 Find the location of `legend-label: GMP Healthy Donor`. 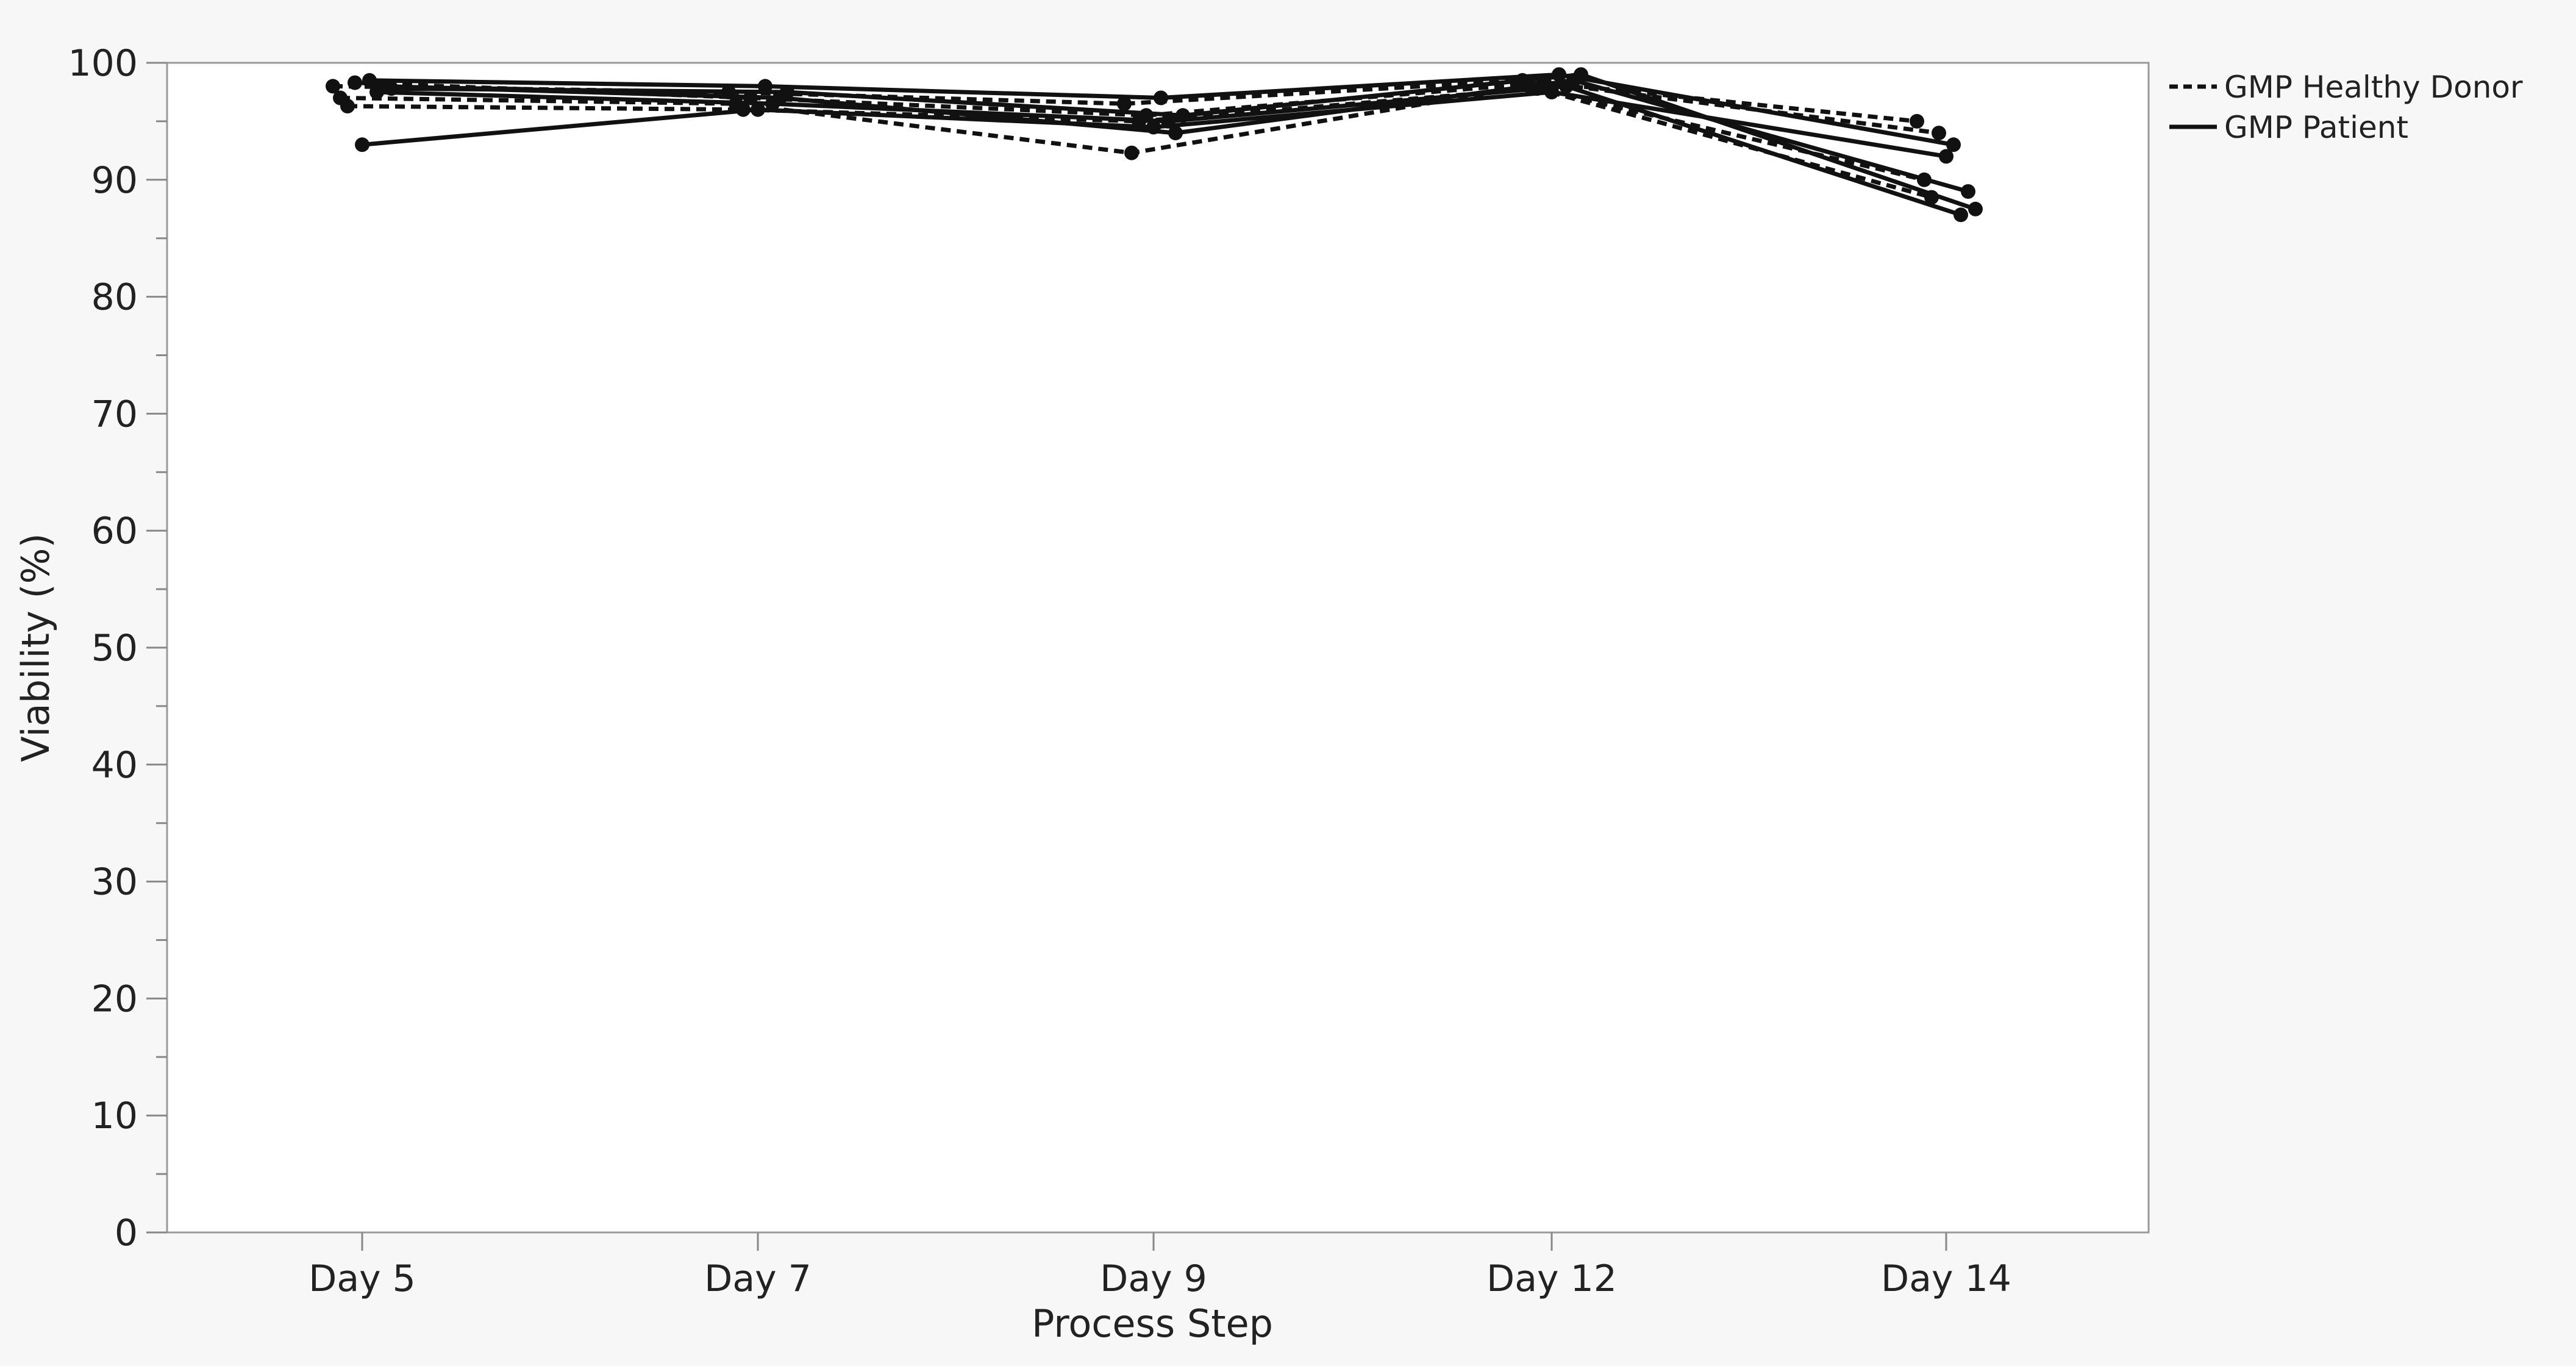

legend-label: GMP Healthy Donor is located at coordinates (2373, 88).